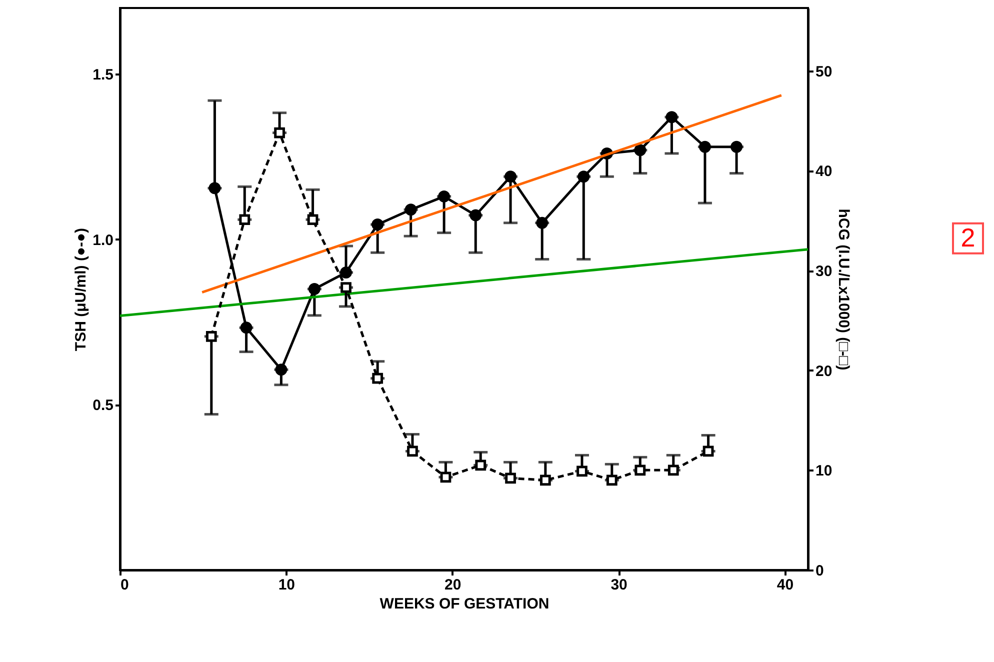 The image size is (994, 662). What do you see at coordinates (124, 585) in the screenshot?
I see `x-tick-label: 0` at bounding box center [124, 585].